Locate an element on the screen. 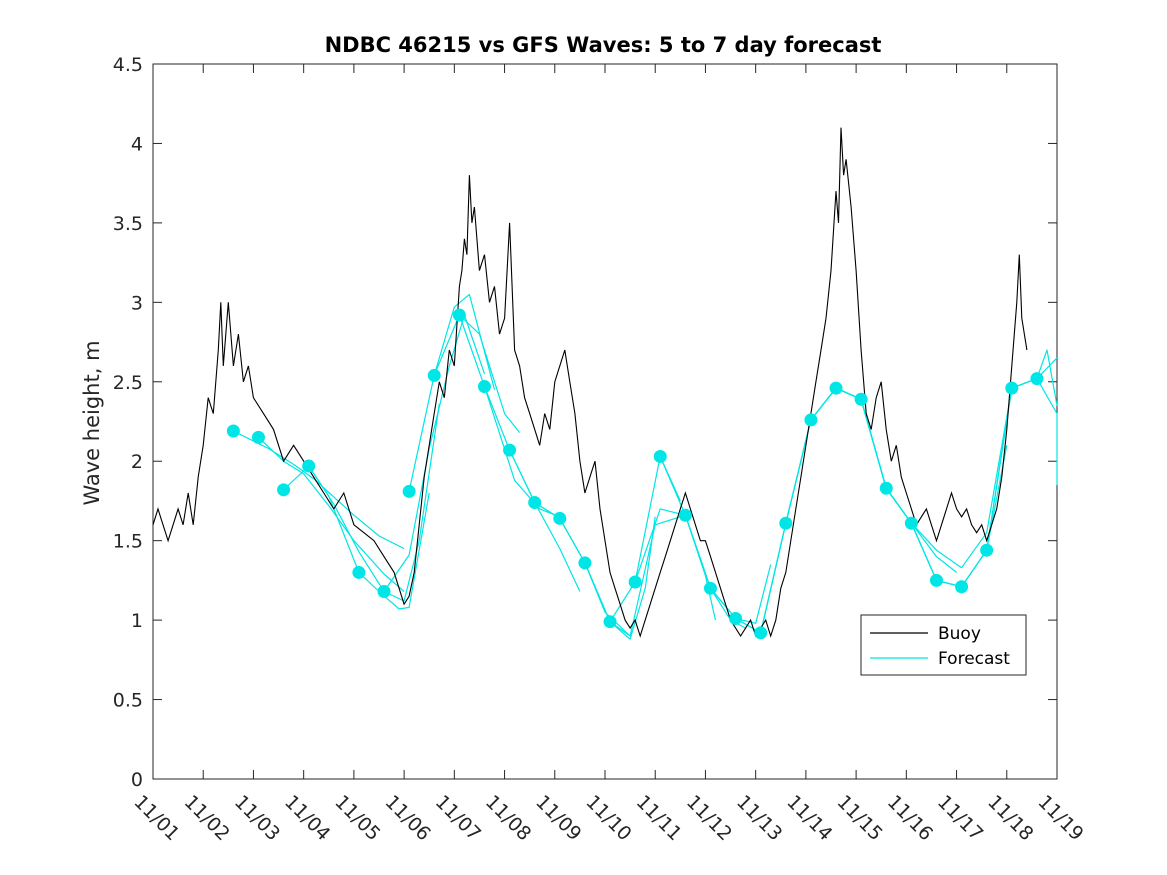 The height and width of the screenshot is (875, 1167). y-tick-label: 2 is located at coordinates (137, 462).